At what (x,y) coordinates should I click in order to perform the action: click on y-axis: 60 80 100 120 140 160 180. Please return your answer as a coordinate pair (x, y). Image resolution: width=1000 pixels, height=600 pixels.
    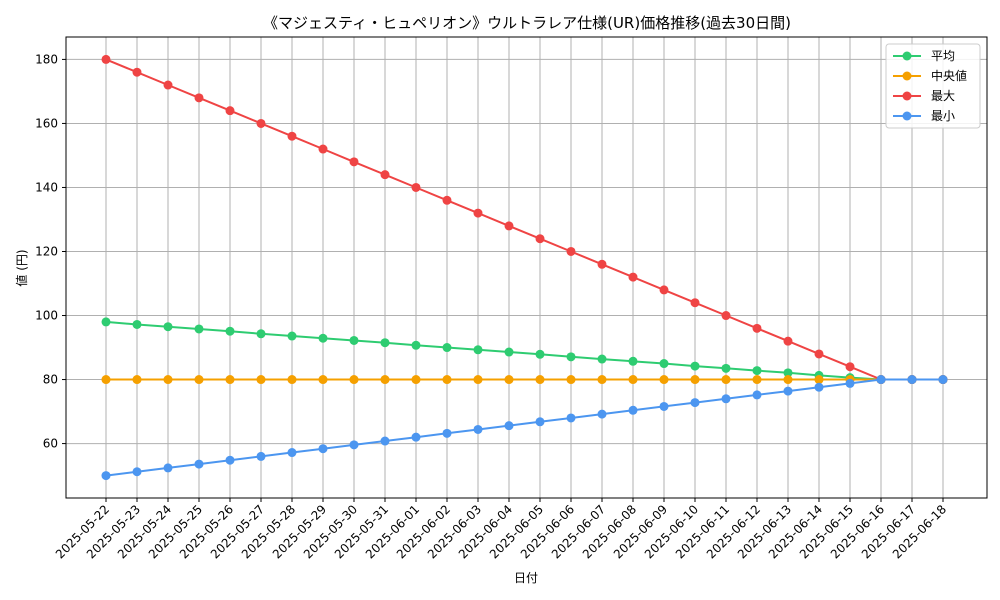
    Looking at the image, I should click on (50, 251).